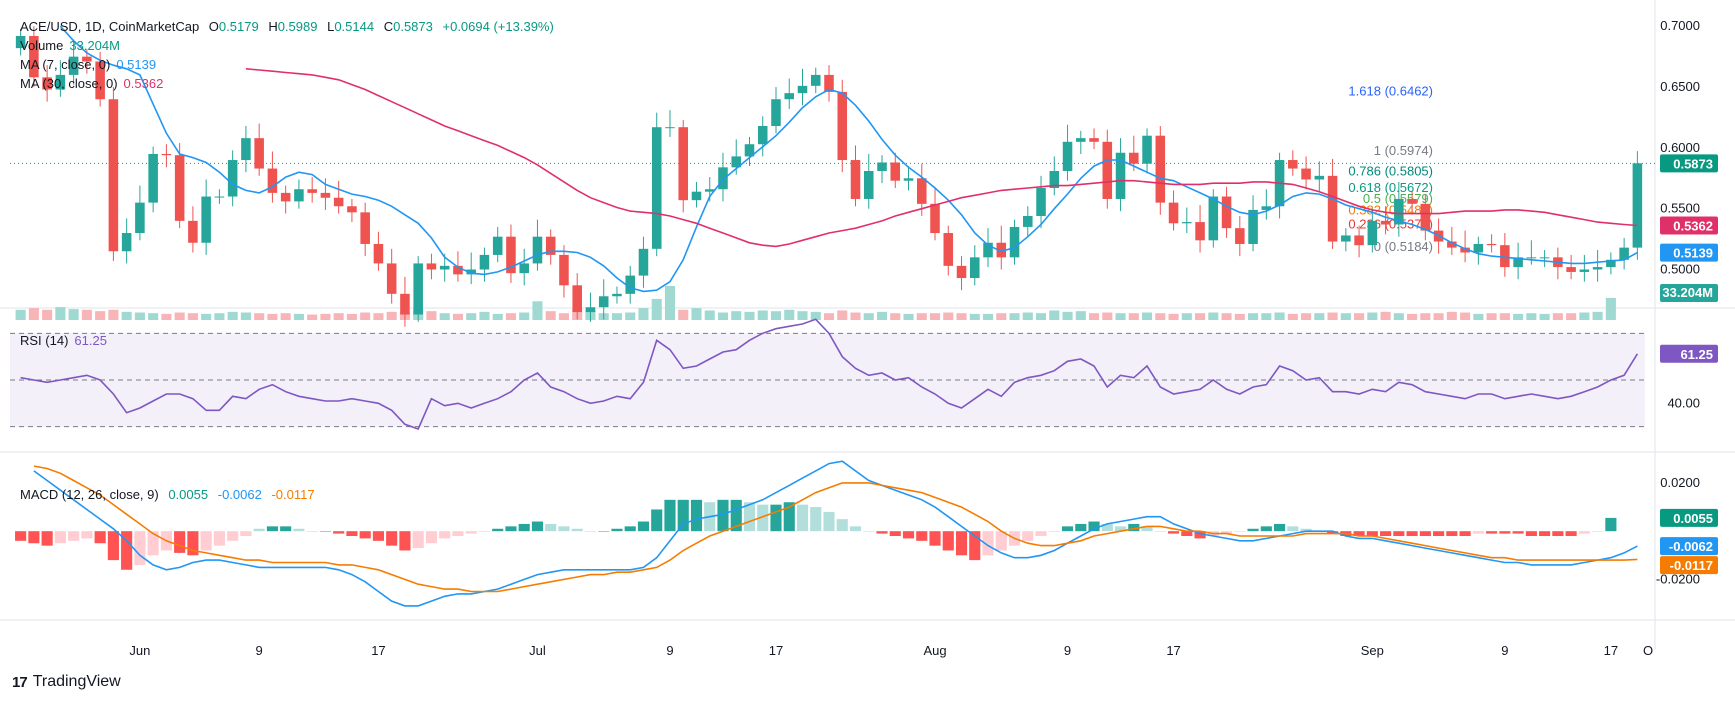  Describe the element at coordinates (287, 45) in the screenshot. I see `volume-row: Volume 33.204M` at that location.